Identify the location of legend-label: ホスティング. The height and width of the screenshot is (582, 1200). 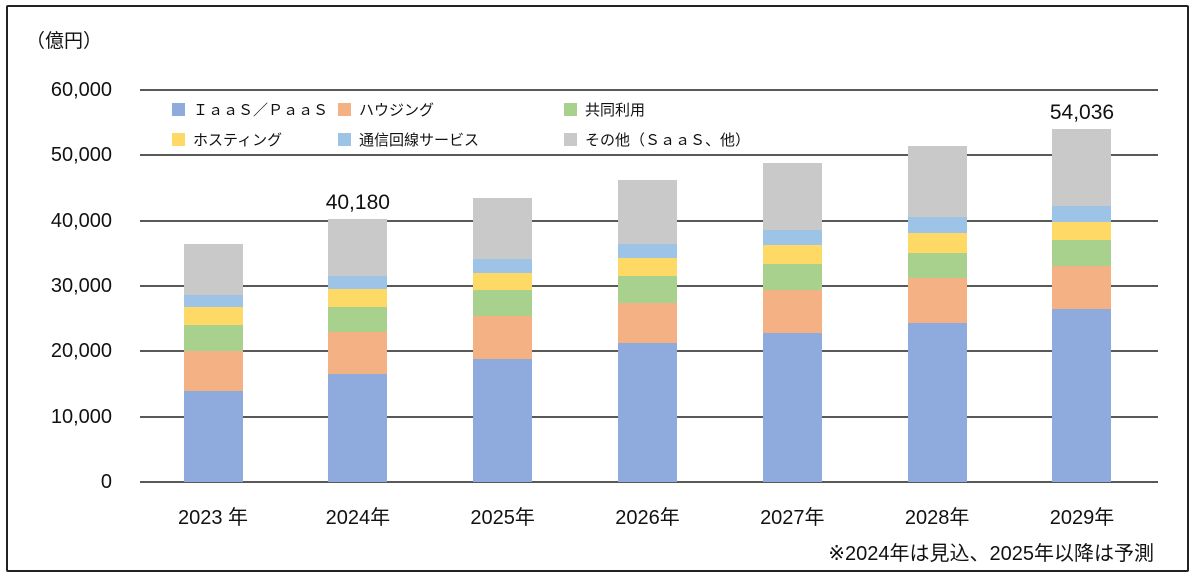
(238, 140).